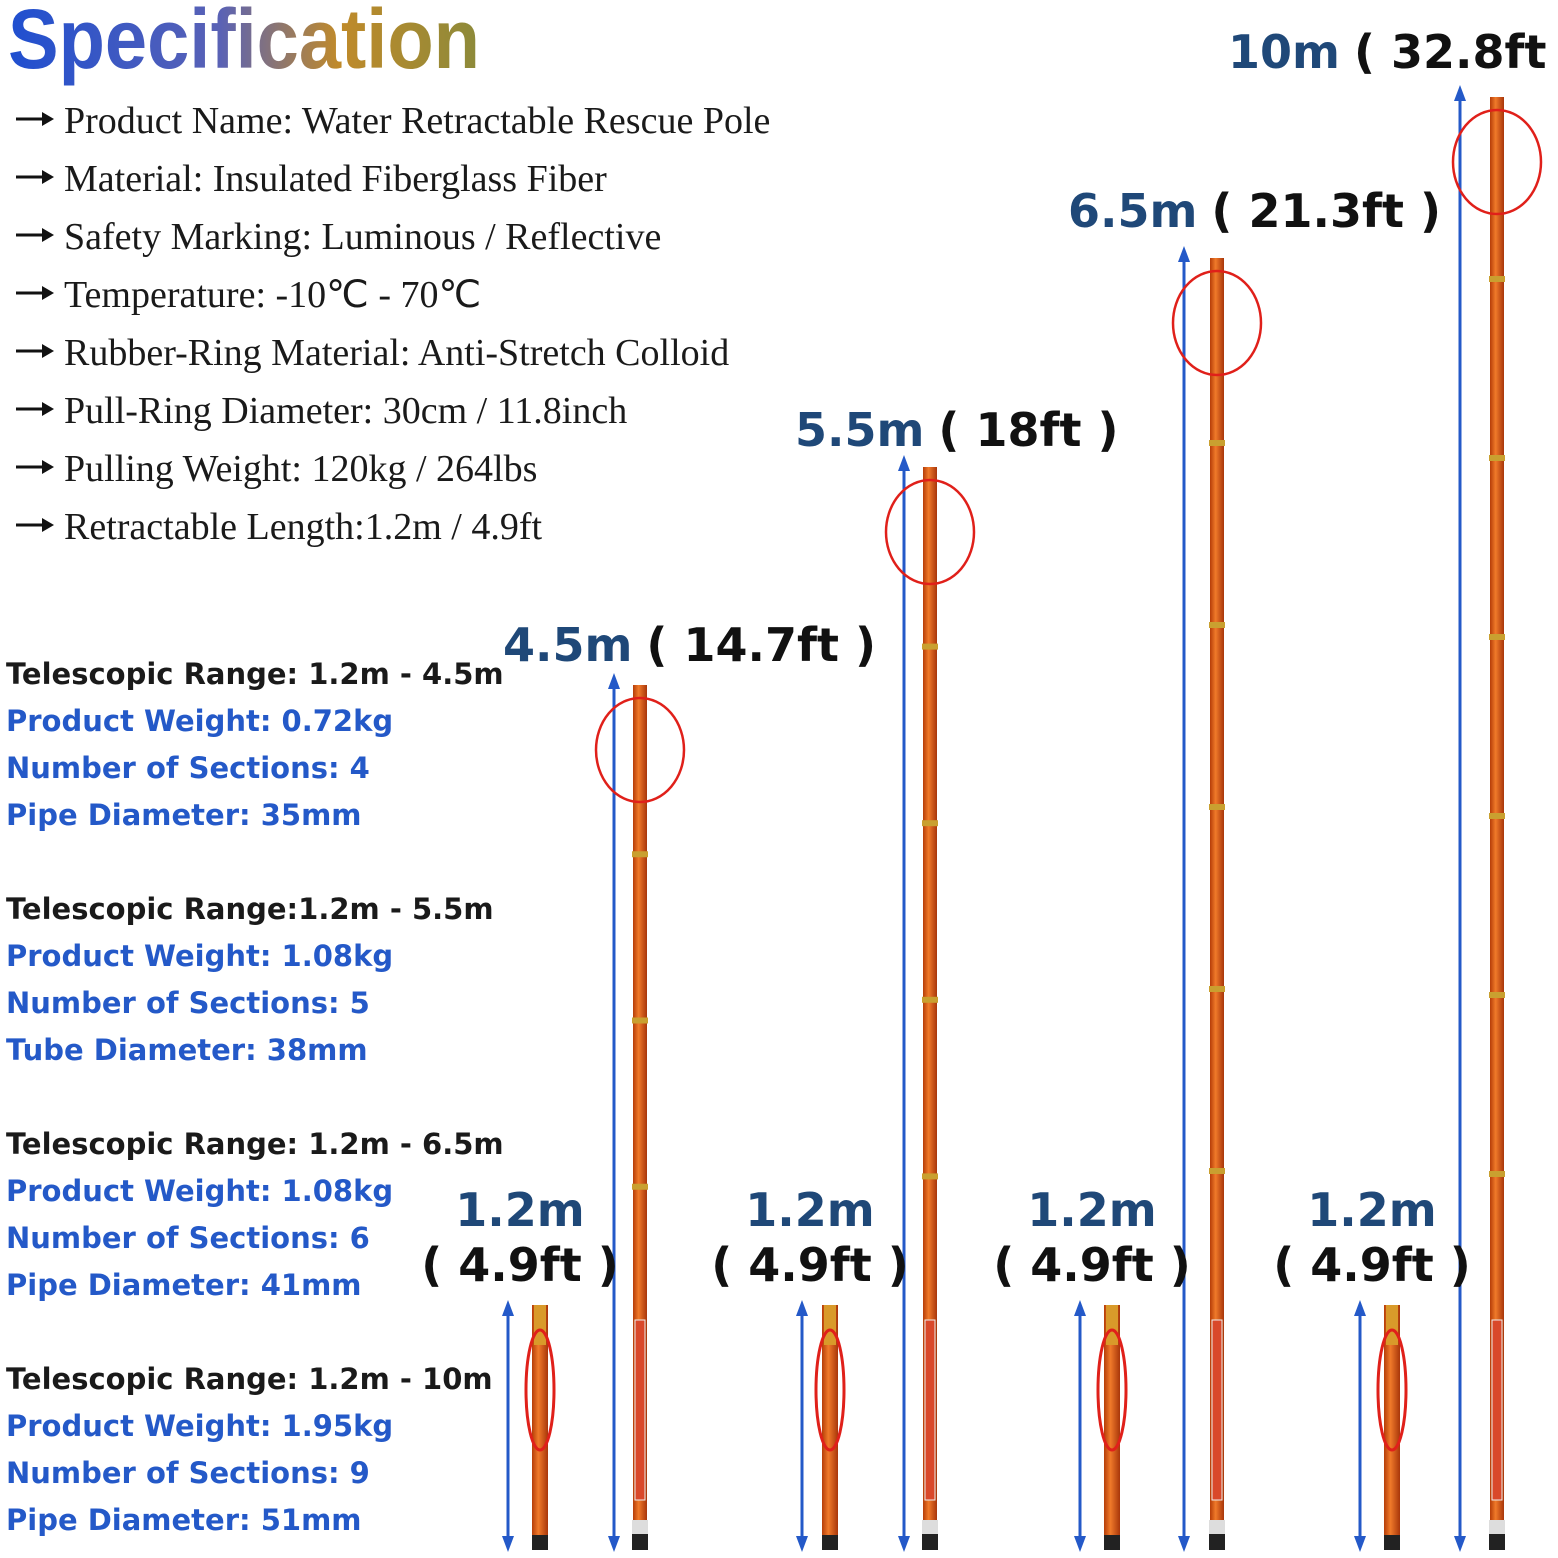 The image size is (1558, 1558). I want to click on model-diameter: Pipe Diameter: 51mm, so click(184, 1520).